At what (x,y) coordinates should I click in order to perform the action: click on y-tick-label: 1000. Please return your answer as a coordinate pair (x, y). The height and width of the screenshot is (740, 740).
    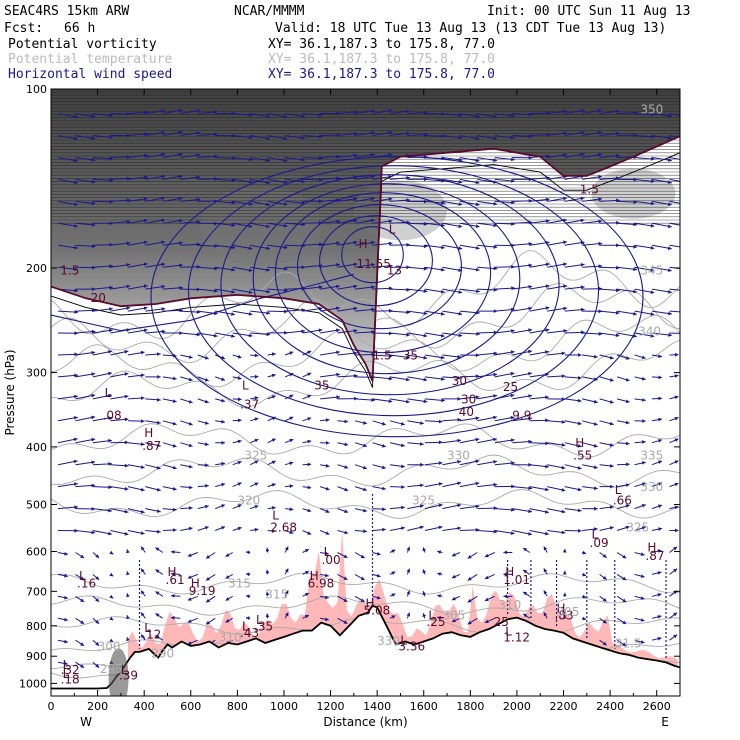
    Looking at the image, I should click on (33, 683).